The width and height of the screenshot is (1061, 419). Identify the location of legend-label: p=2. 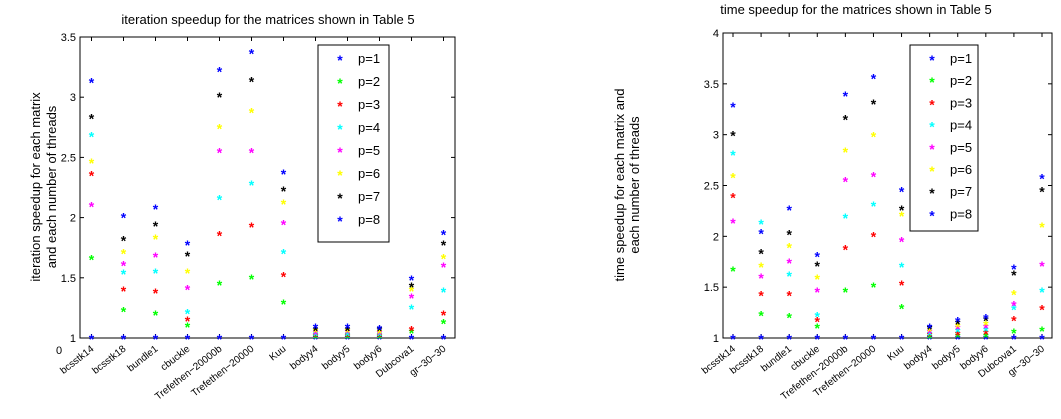
(369, 81).